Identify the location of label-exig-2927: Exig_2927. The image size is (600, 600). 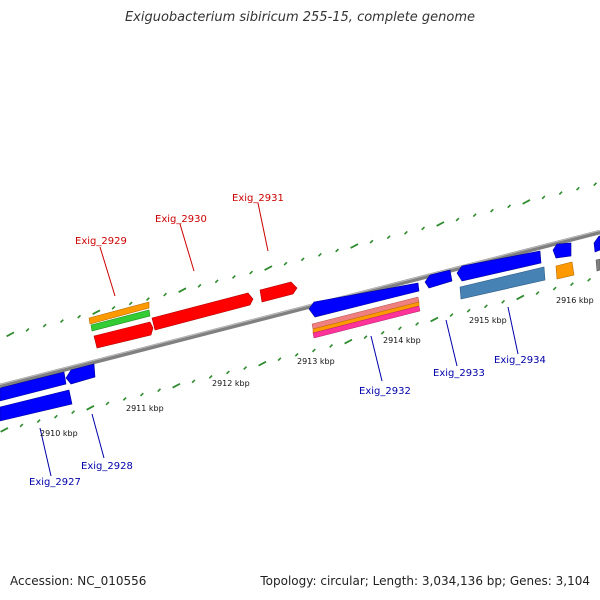
(55, 482).